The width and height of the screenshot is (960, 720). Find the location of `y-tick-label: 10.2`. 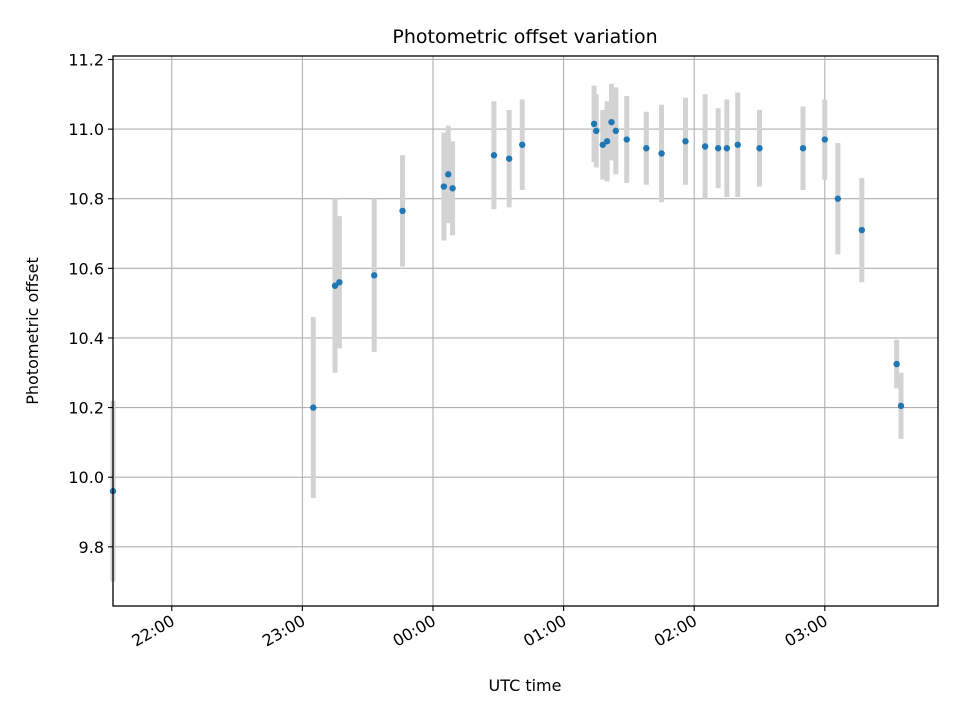

y-tick-label: 10.2 is located at coordinates (86, 408).